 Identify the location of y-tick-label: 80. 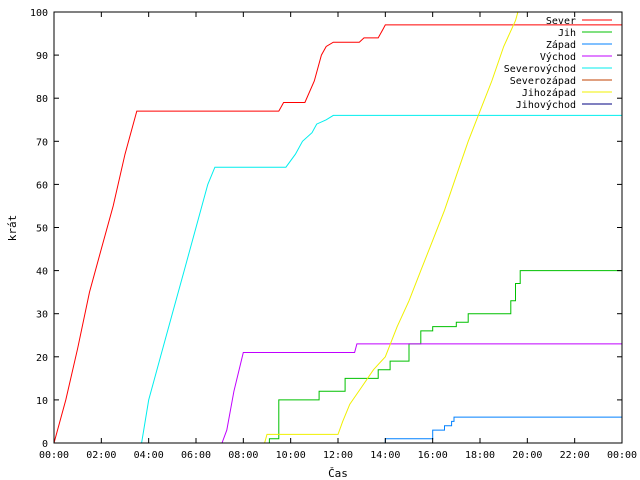
(42, 99).